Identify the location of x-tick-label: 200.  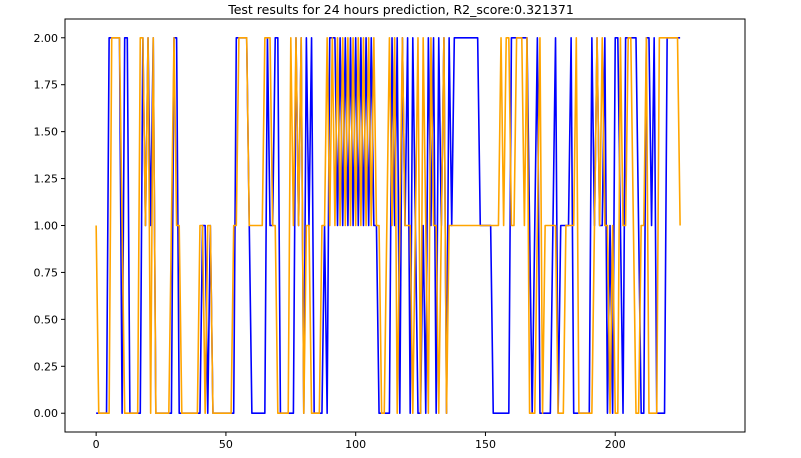
(615, 444).